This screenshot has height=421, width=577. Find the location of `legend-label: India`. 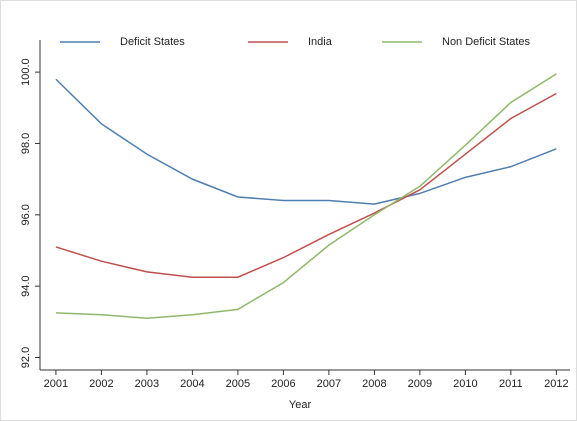

legend-label: India is located at coordinates (320, 42).